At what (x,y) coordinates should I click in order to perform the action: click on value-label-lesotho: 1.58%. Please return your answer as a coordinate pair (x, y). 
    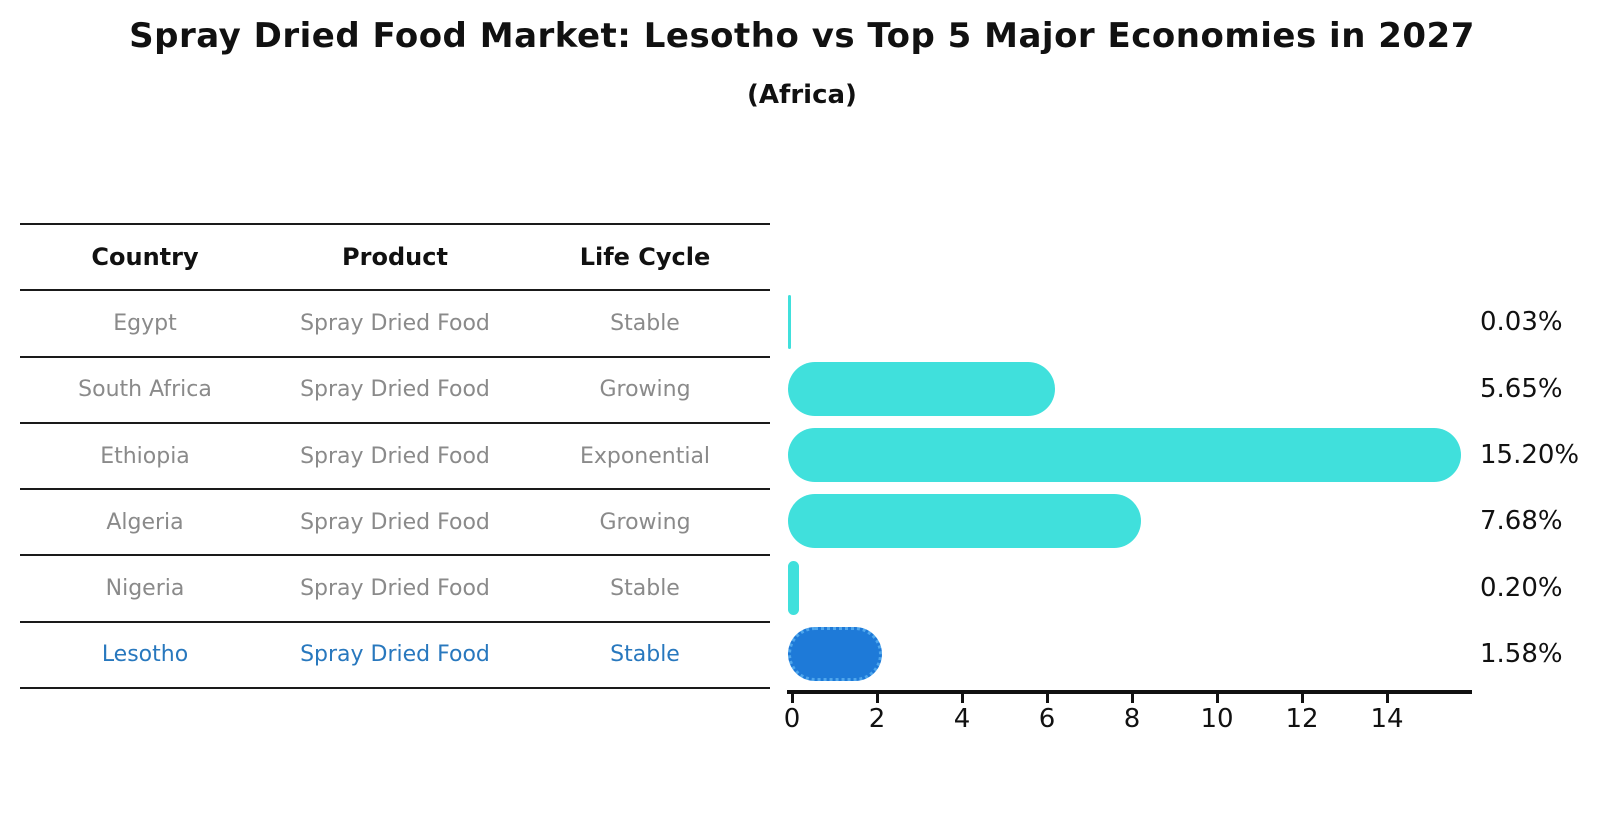
    Looking at the image, I should click on (1521, 654).